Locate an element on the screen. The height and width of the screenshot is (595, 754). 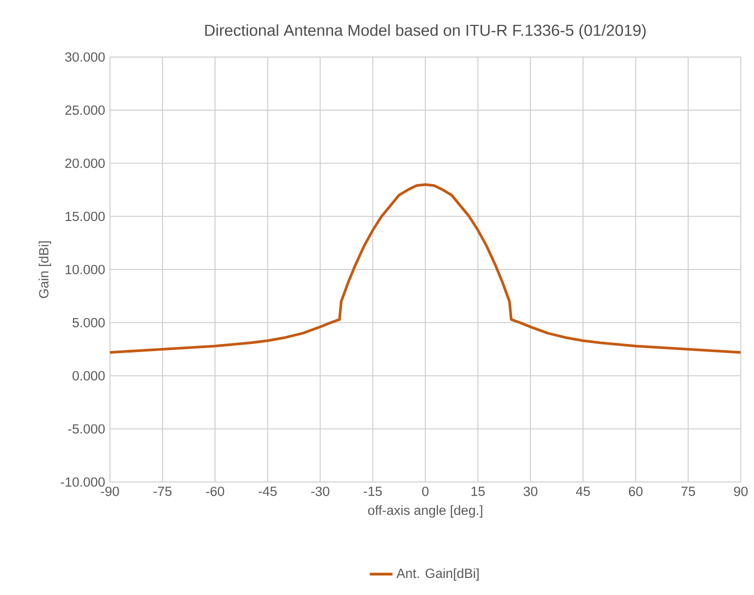
y-tick-label: 0.000 is located at coordinates (88, 375).